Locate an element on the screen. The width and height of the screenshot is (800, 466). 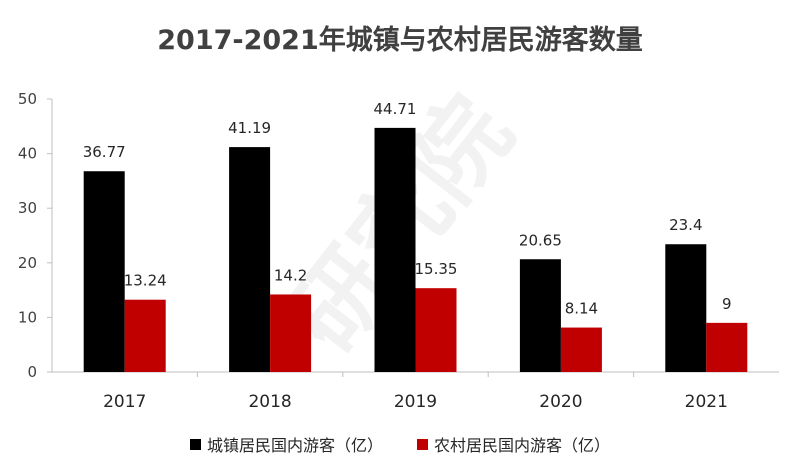
data-label-urban-2018: 41.19 is located at coordinates (249, 128).